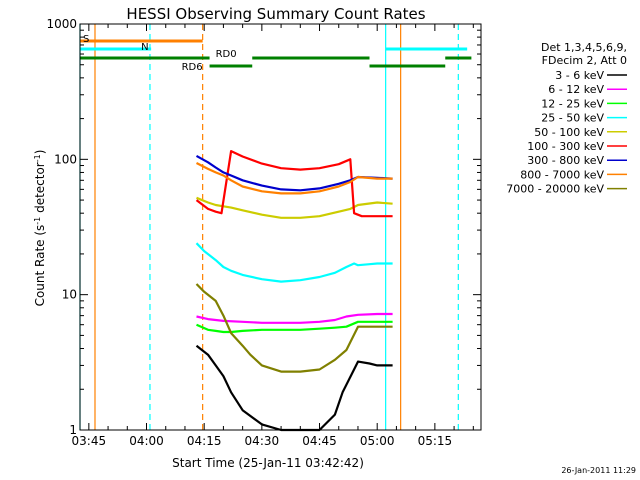 This screenshot has width=640, height=480. Describe the element at coordinates (40, 152) in the screenshot. I see `y-axis-label-end: )` at that location.